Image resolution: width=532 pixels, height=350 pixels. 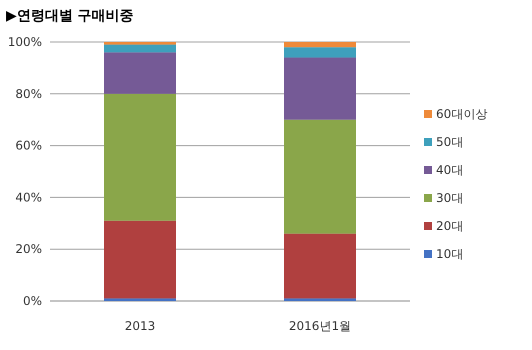 I want to click on y-tick-label: 60%, so click(x=28, y=145).